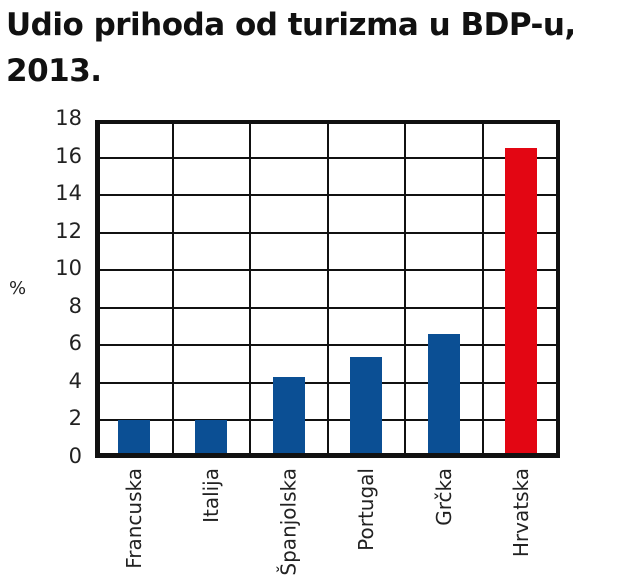 The image size is (625, 588). Describe the element at coordinates (521, 303) in the screenshot. I see `bar-hrvatska` at that location.